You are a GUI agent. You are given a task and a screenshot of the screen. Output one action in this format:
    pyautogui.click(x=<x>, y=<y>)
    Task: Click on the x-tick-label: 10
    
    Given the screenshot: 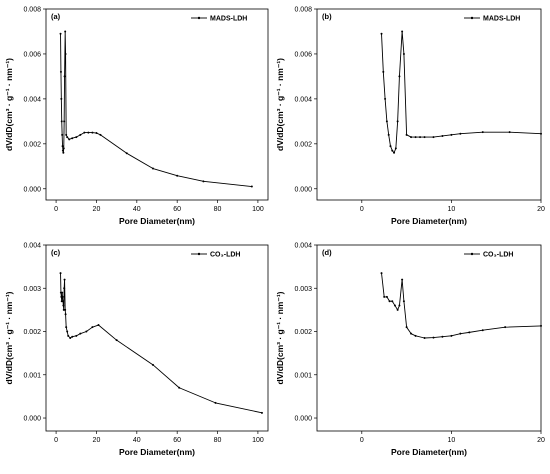 What is the action you would take?
    pyautogui.click(x=452, y=440)
    